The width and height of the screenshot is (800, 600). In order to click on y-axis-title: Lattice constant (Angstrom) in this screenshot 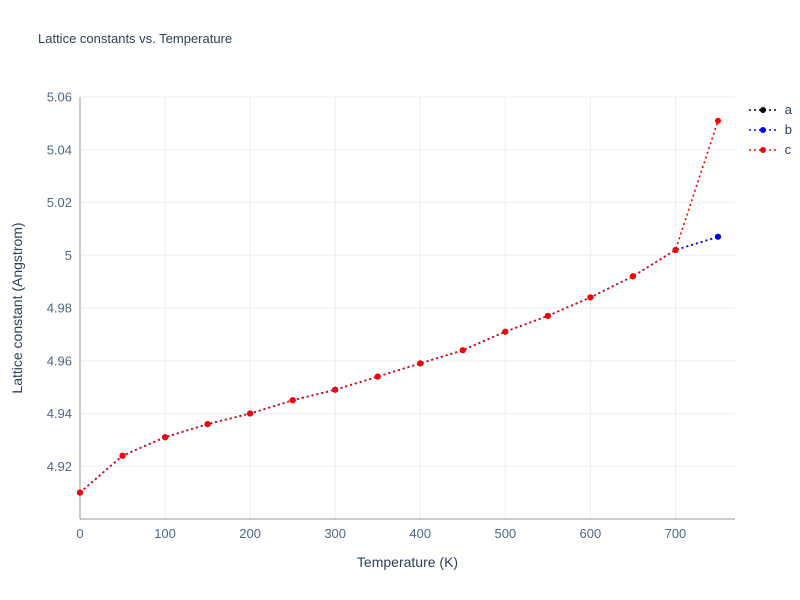, I will do `click(17, 308)`.